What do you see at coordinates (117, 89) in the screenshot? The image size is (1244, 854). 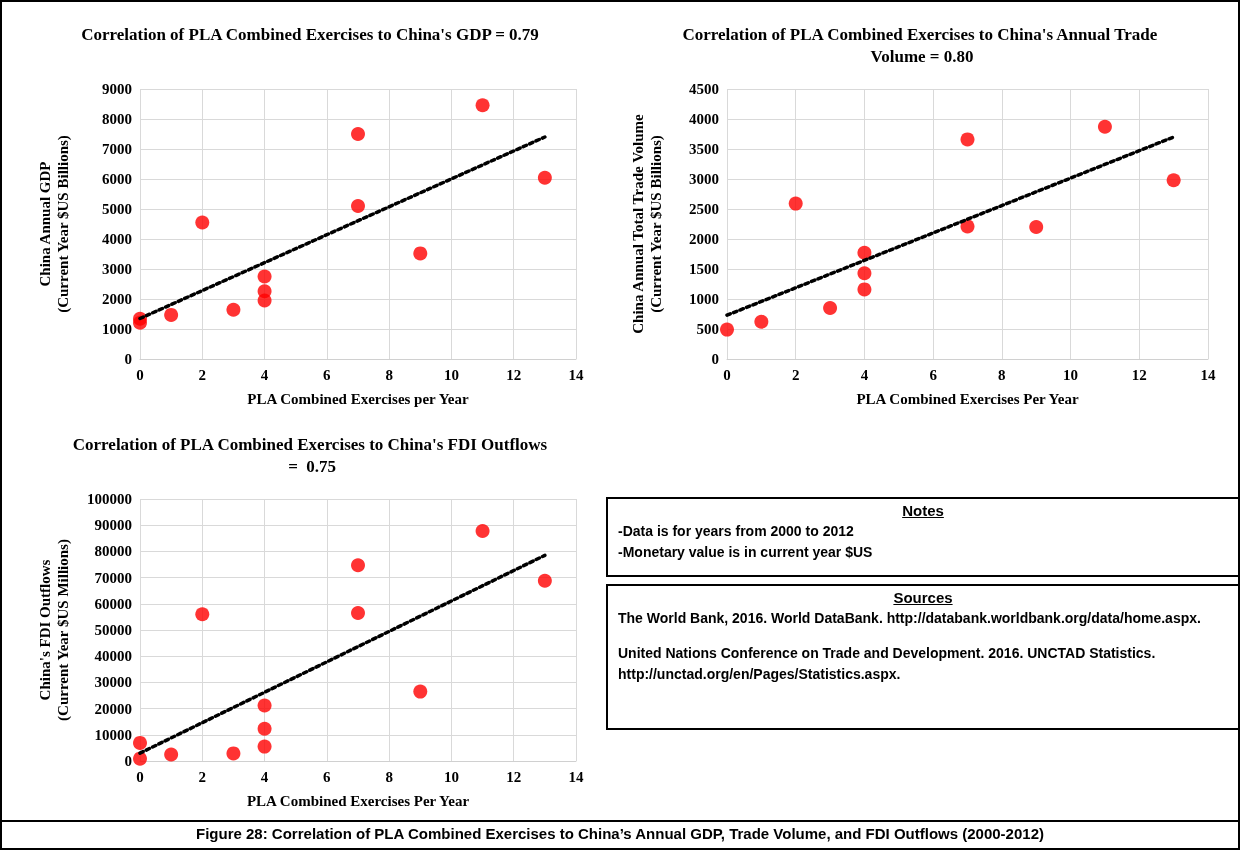 I see `y-tick-label: 9000` at bounding box center [117, 89].